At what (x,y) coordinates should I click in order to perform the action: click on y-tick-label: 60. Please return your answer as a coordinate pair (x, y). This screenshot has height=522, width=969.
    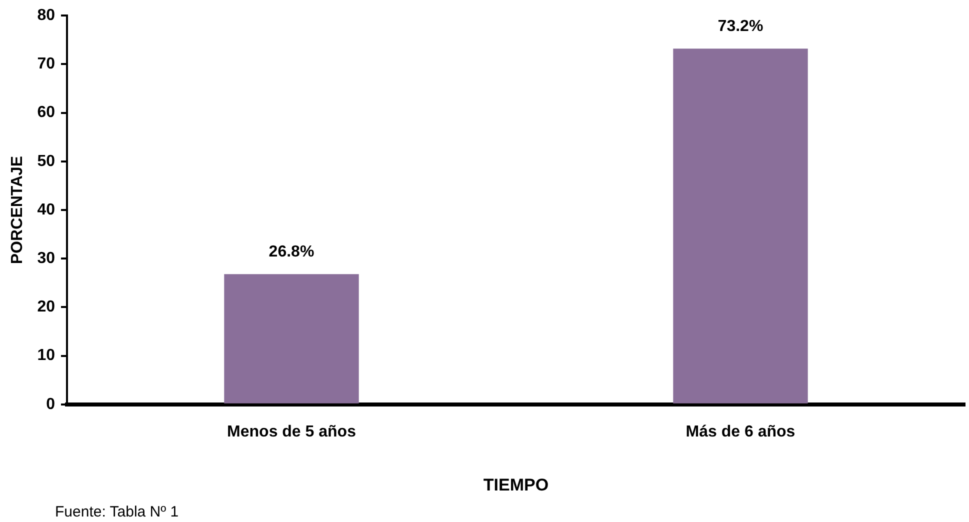
    Looking at the image, I should click on (46, 113).